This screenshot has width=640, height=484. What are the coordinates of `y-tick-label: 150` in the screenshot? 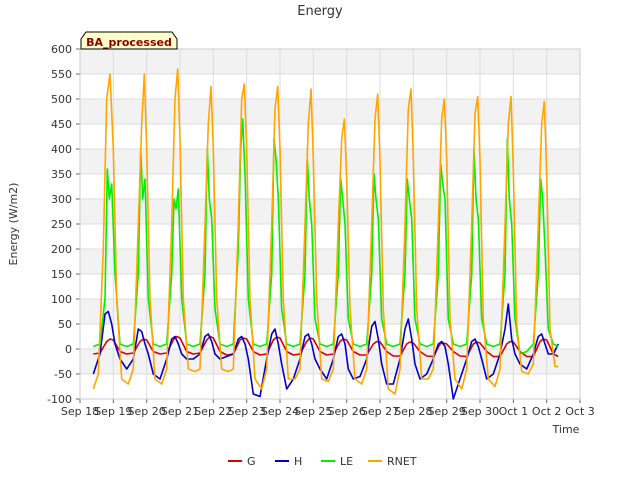 It's located at (61, 274).